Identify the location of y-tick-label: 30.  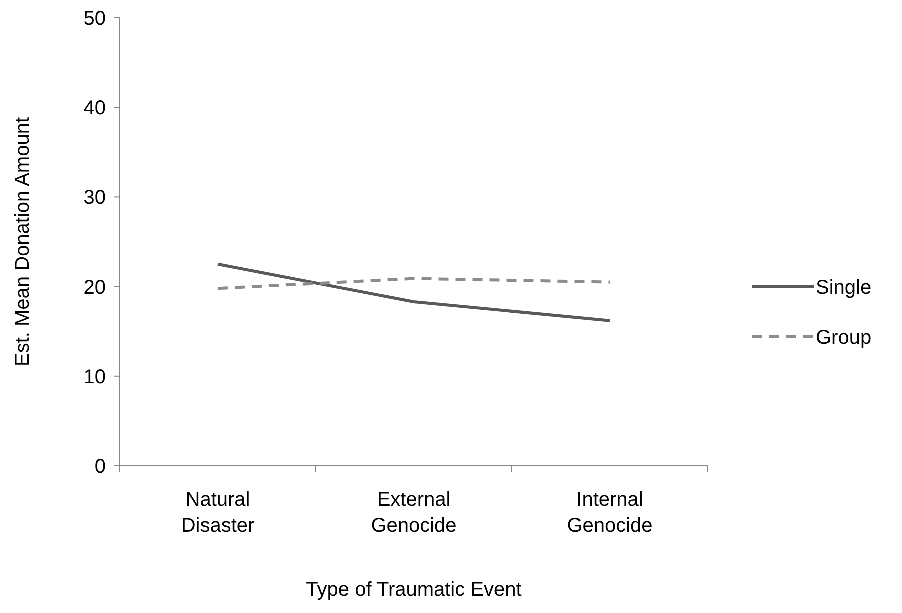
(95, 198).